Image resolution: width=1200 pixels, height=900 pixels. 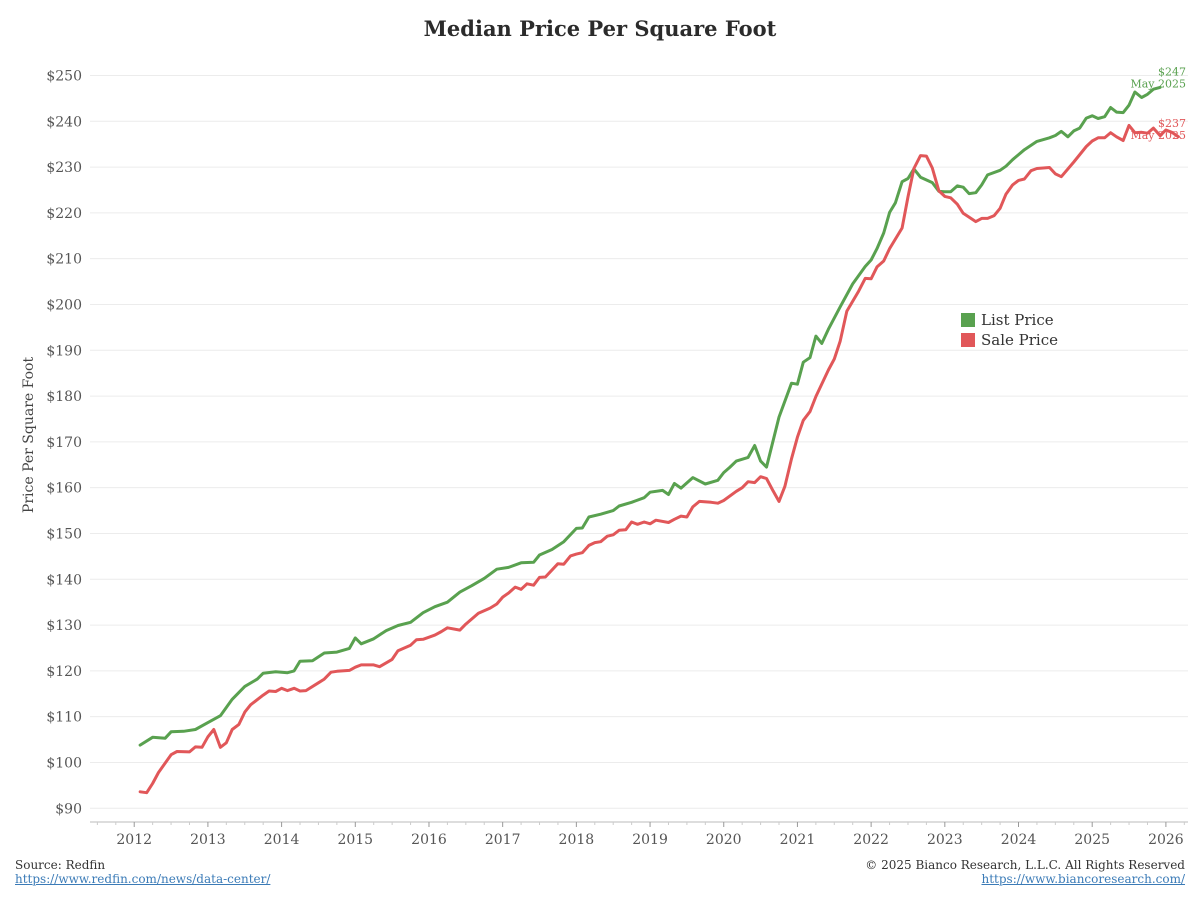 What do you see at coordinates (968, 340) in the screenshot?
I see `legend-swatch-sale-price` at bounding box center [968, 340].